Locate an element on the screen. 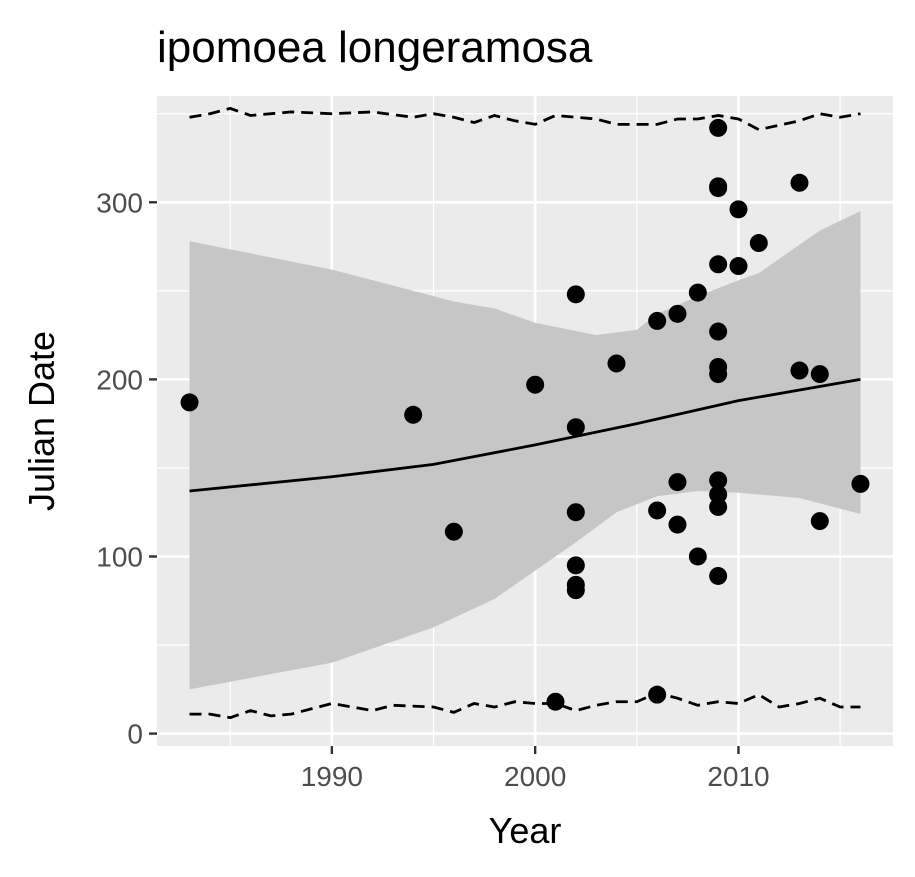  x-axis-title: Year is located at coordinates (525, 830).